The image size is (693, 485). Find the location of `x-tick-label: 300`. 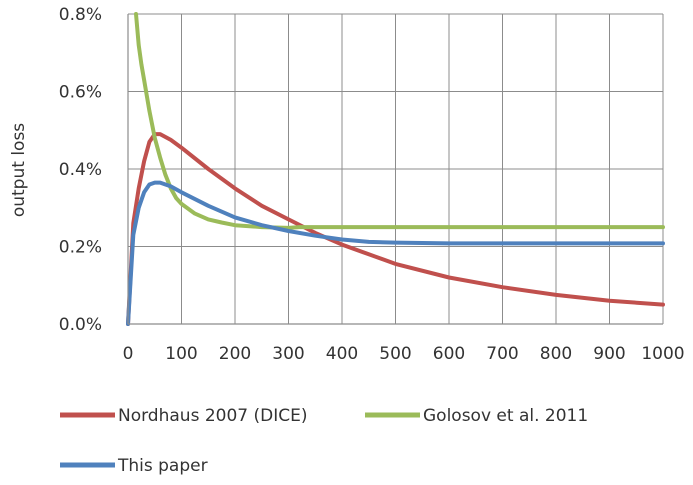

x-tick-label: 300 is located at coordinates (288, 354).